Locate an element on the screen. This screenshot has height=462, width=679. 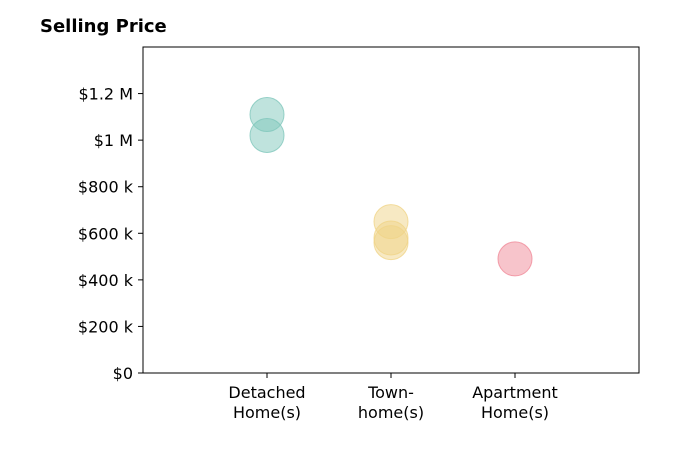
y-tick-label: $800 k is located at coordinates (106, 187).